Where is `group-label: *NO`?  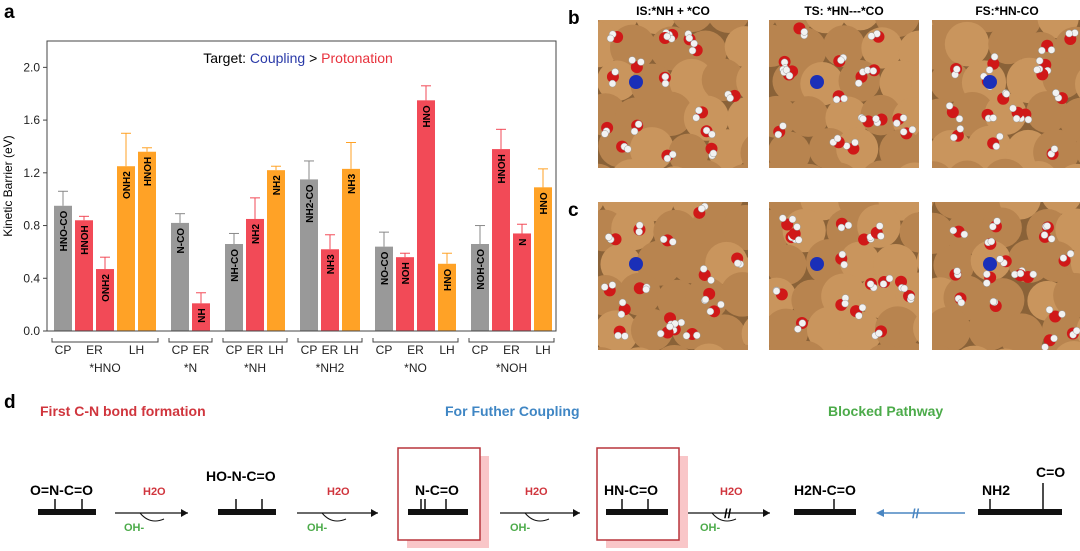 group-label: *NO is located at coordinates (415, 368).